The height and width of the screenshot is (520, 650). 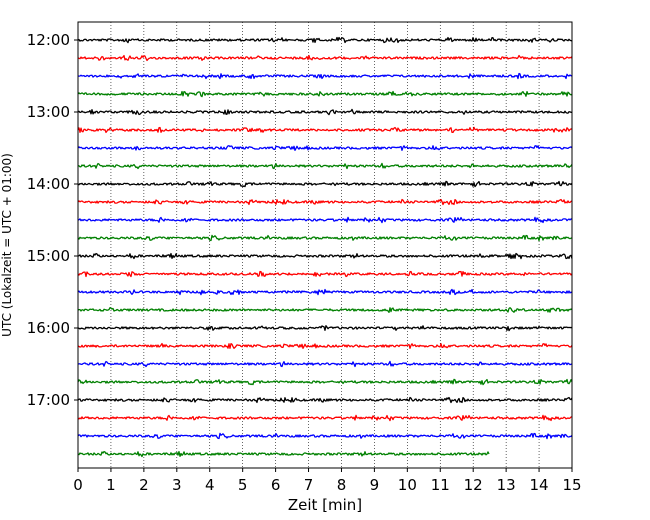 I want to click on x-tick-label: 3, so click(x=177, y=485).